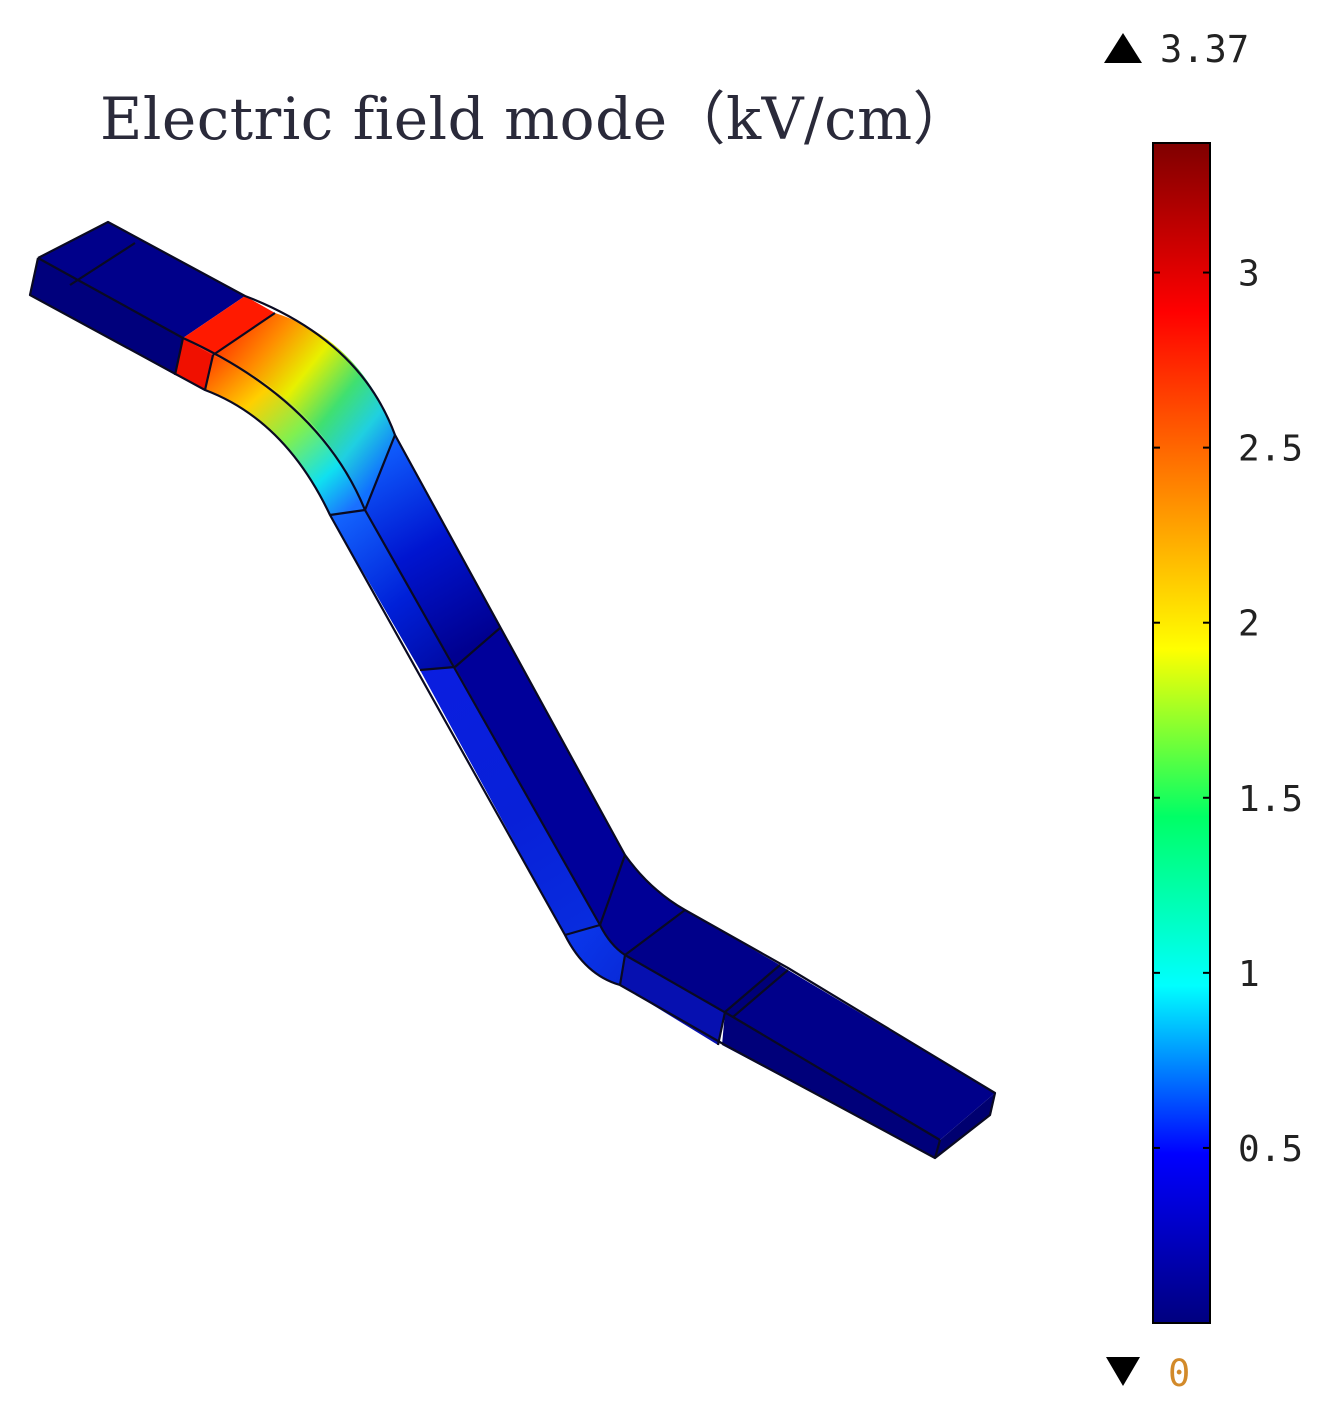  What do you see at coordinates (392, 590) in the screenshot?
I see `middle-segment-side-face` at bounding box center [392, 590].